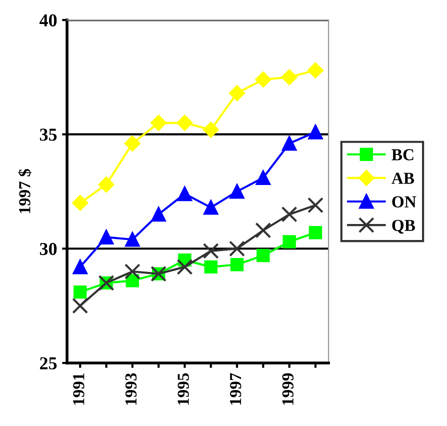 This screenshot has height=426, width=447. Describe the element at coordinates (25, 191) in the screenshot. I see `y-axis-title: 1997 $` at that location.